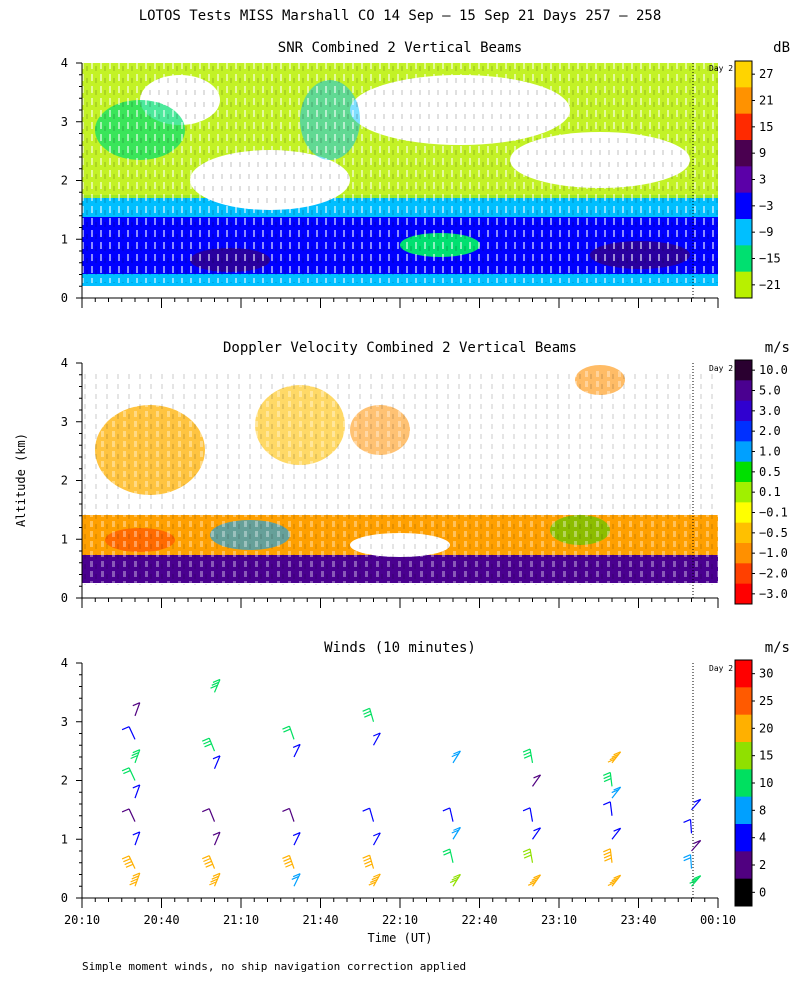  I want to click on colorbar-label: 0.5, so click(770, 472).